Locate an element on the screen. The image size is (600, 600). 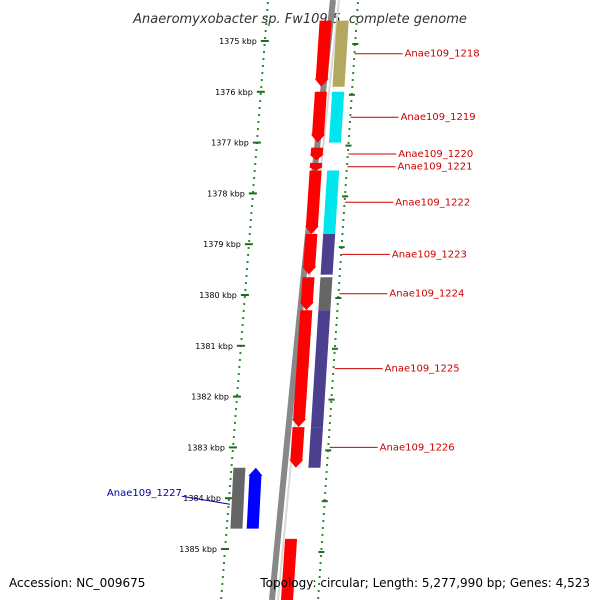
scale-tick: 1385 kbp is located at coordinates (252, 549).